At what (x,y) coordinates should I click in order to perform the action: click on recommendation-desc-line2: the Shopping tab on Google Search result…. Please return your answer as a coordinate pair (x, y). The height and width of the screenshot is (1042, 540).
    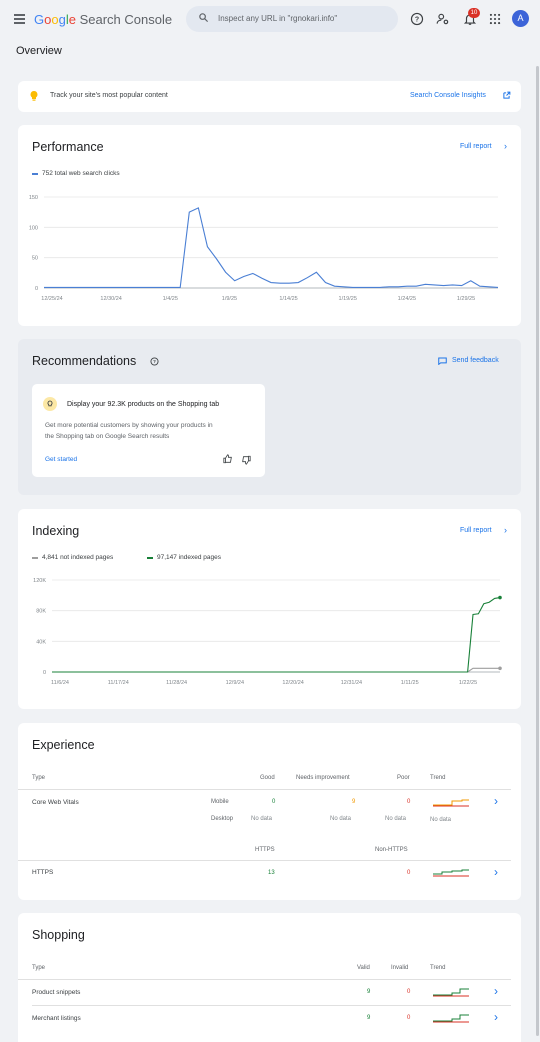
    Looking at the image, I should click on (107, 436).